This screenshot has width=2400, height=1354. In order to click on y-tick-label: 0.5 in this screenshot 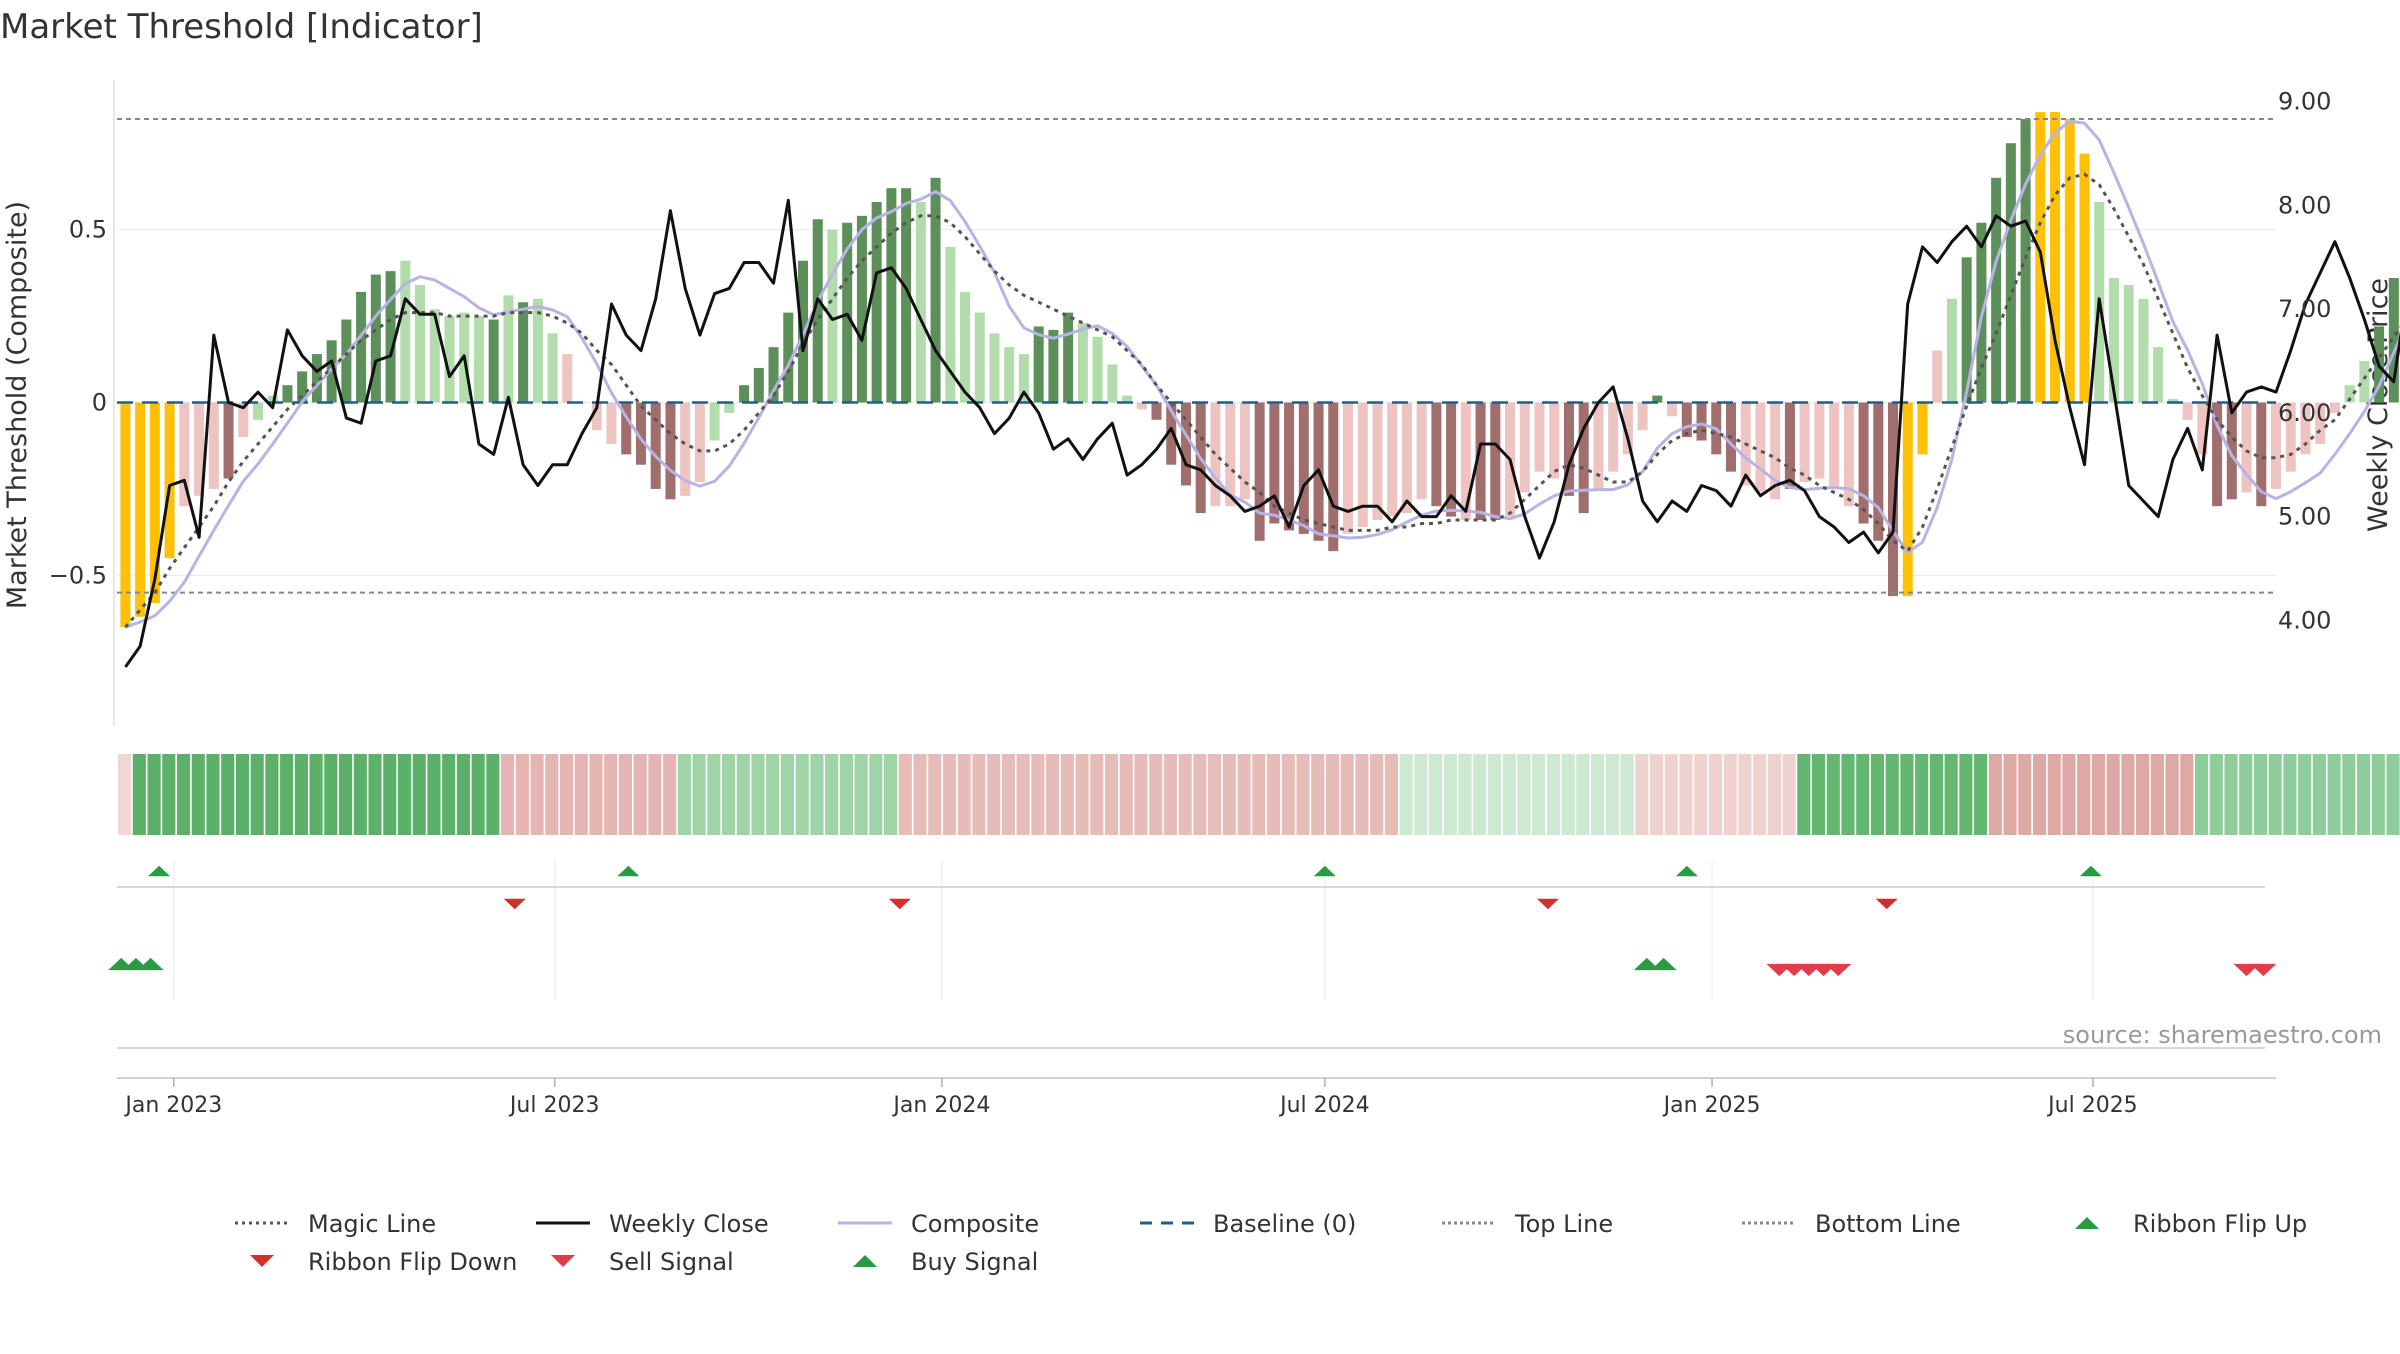, I will do `click(88, 230)`.